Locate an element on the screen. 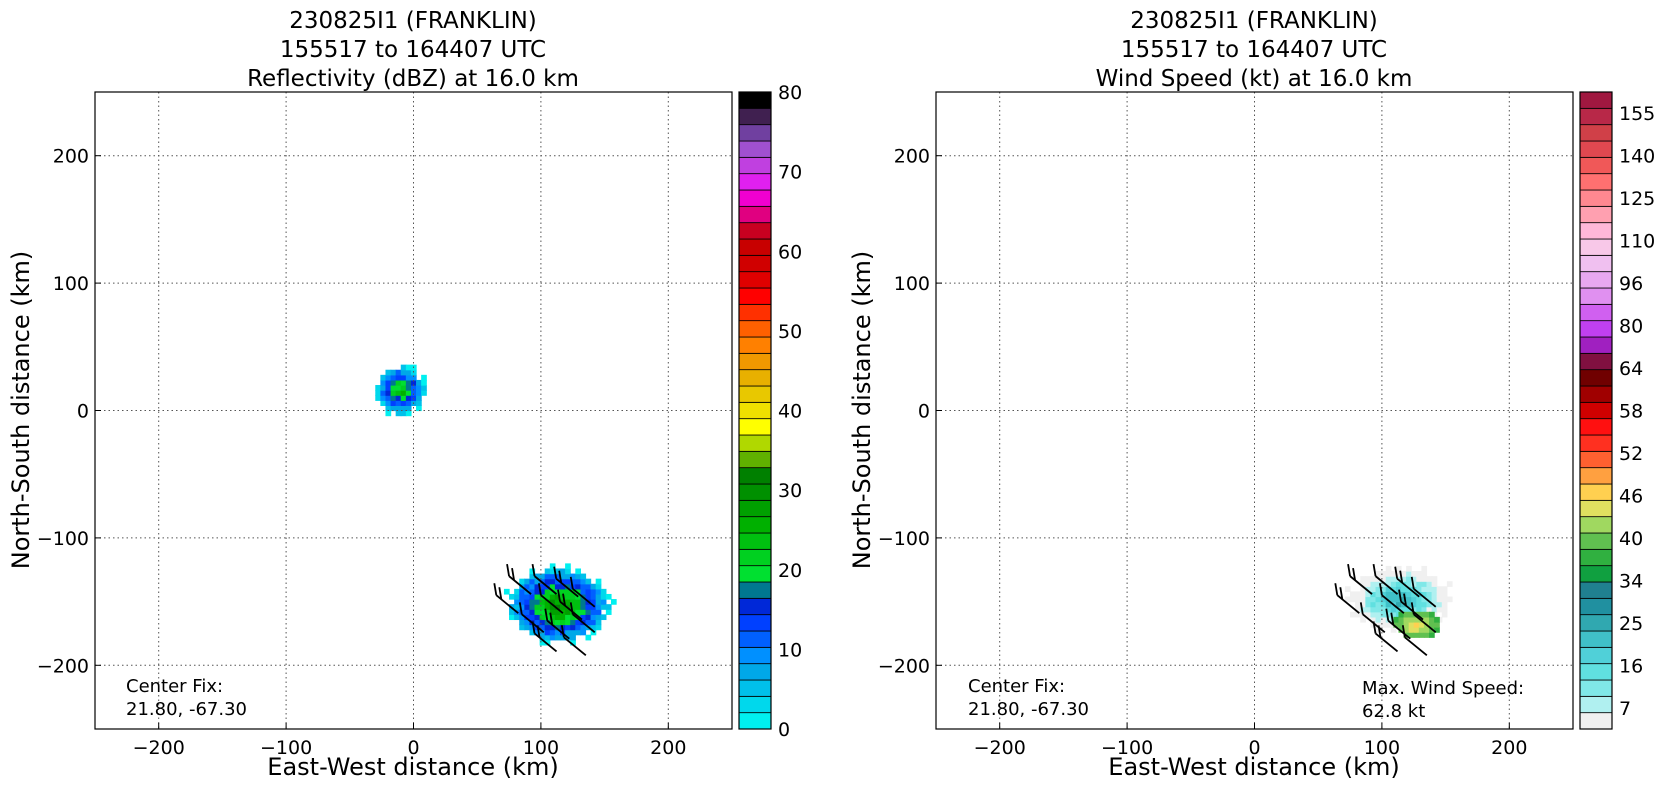 Image resolution: width=1655 pixels, height=791 pixels. colorbar-tick-label: 50 is located at coordinates (790, 332).